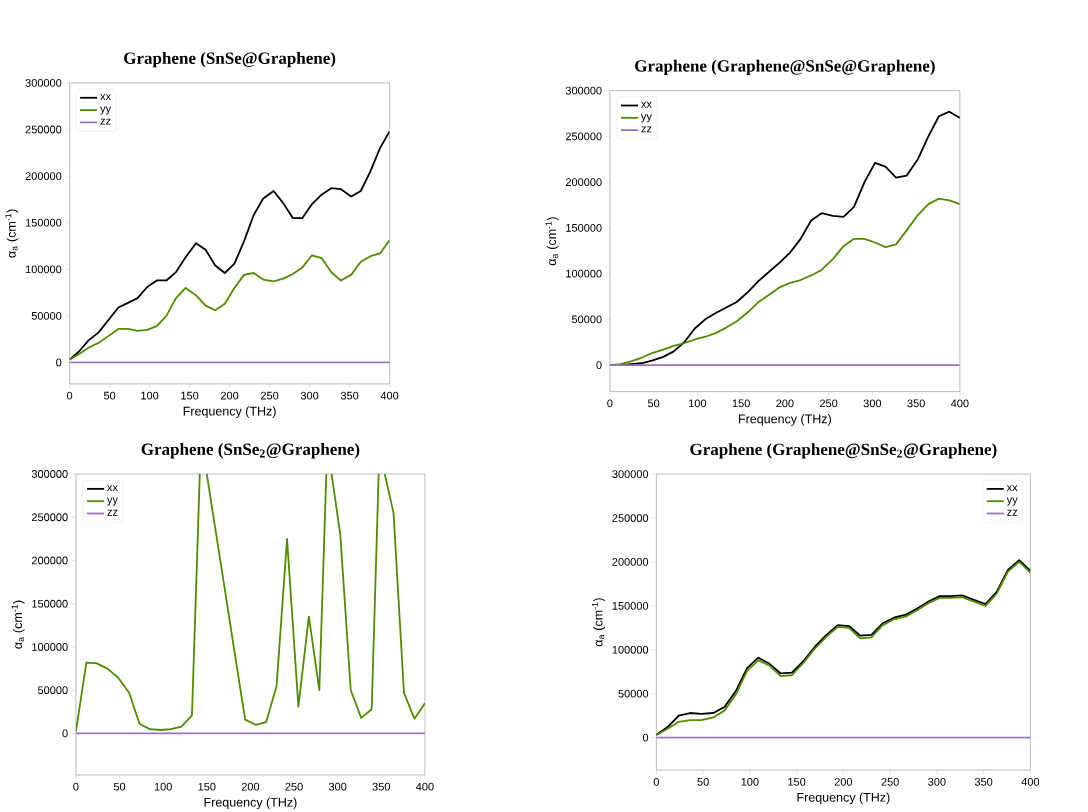 Image resolution: width=1088 pixels, height=812 pixels. Describe the element at coordinates (785, 67) in the screenshot. I see `chart-title: Graphene (Graphene@SnSe@Graphene)` at that location.